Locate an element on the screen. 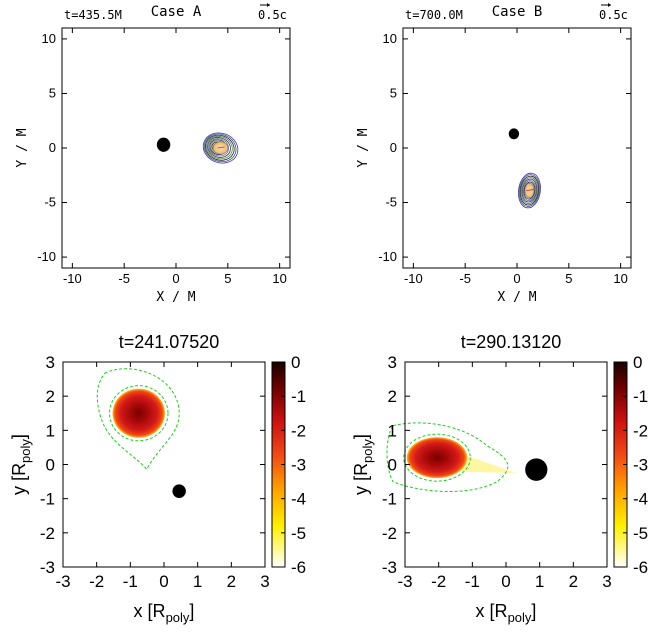 This screenshot has height=635, width=653. panel-title: Case B is located at coordinates (517, 12).